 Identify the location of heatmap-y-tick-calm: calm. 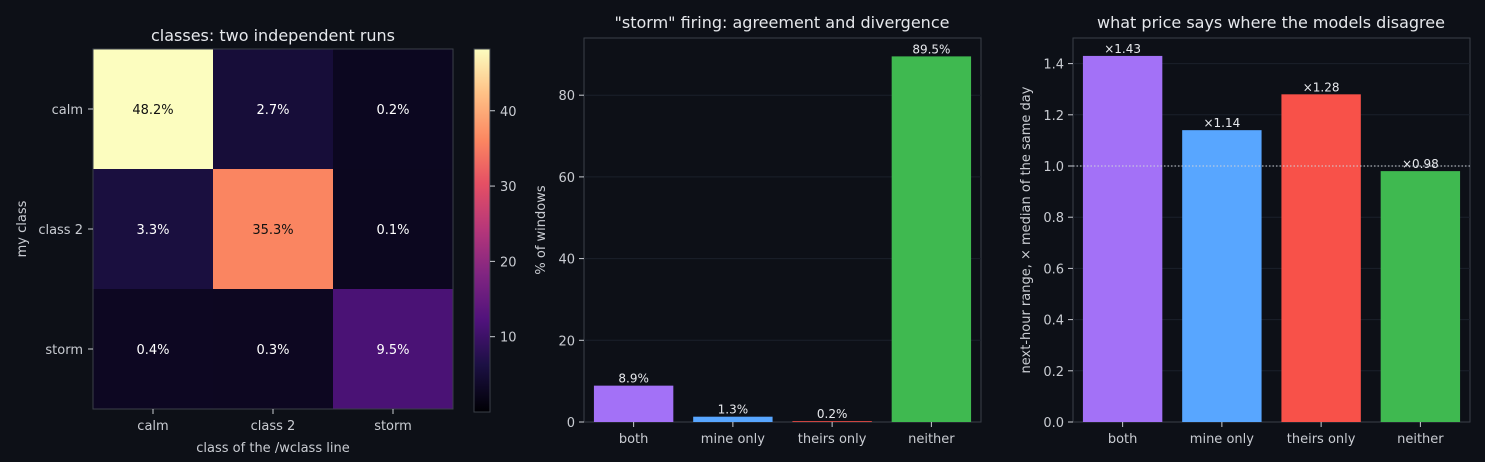
(67, 110).